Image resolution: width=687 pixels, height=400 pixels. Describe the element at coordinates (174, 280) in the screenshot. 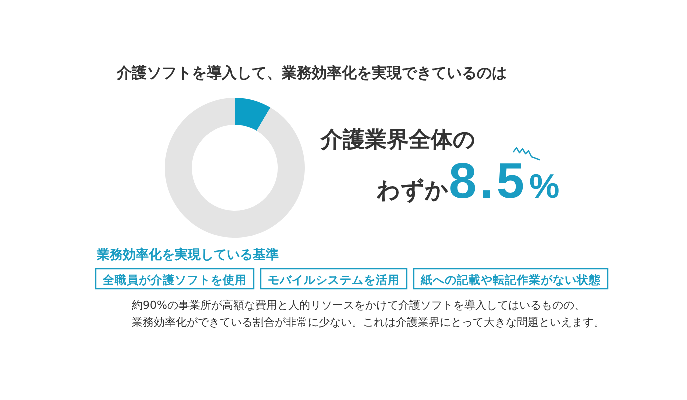

I see `text: 全職員が介護ソフトを使用` at that location.